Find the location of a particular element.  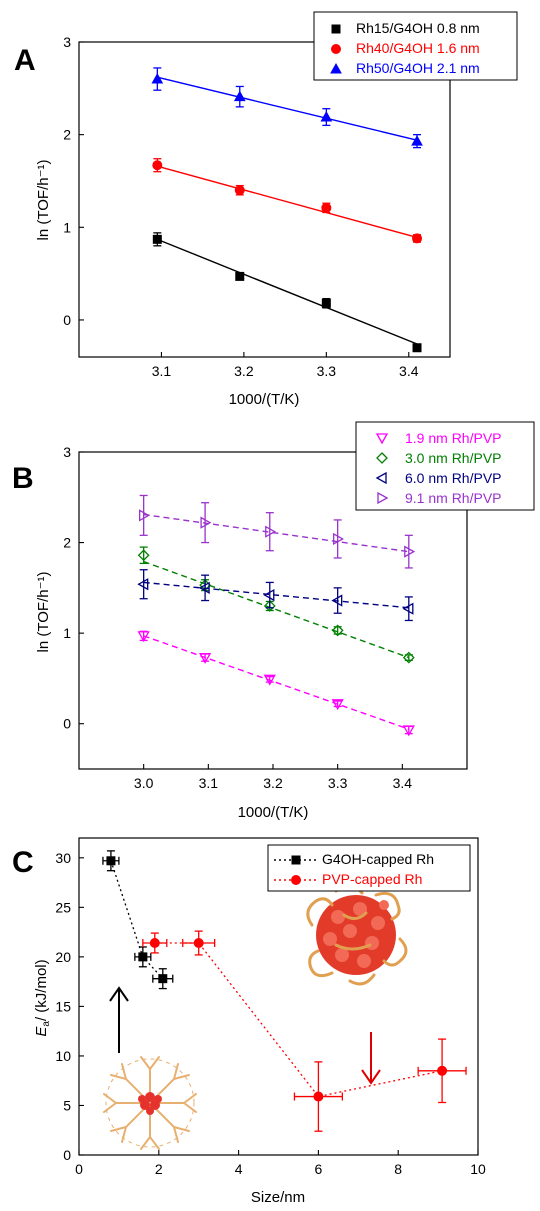

legend-marker-rh40-g4oh-1-6-nm is located at coordinates (336, 49).